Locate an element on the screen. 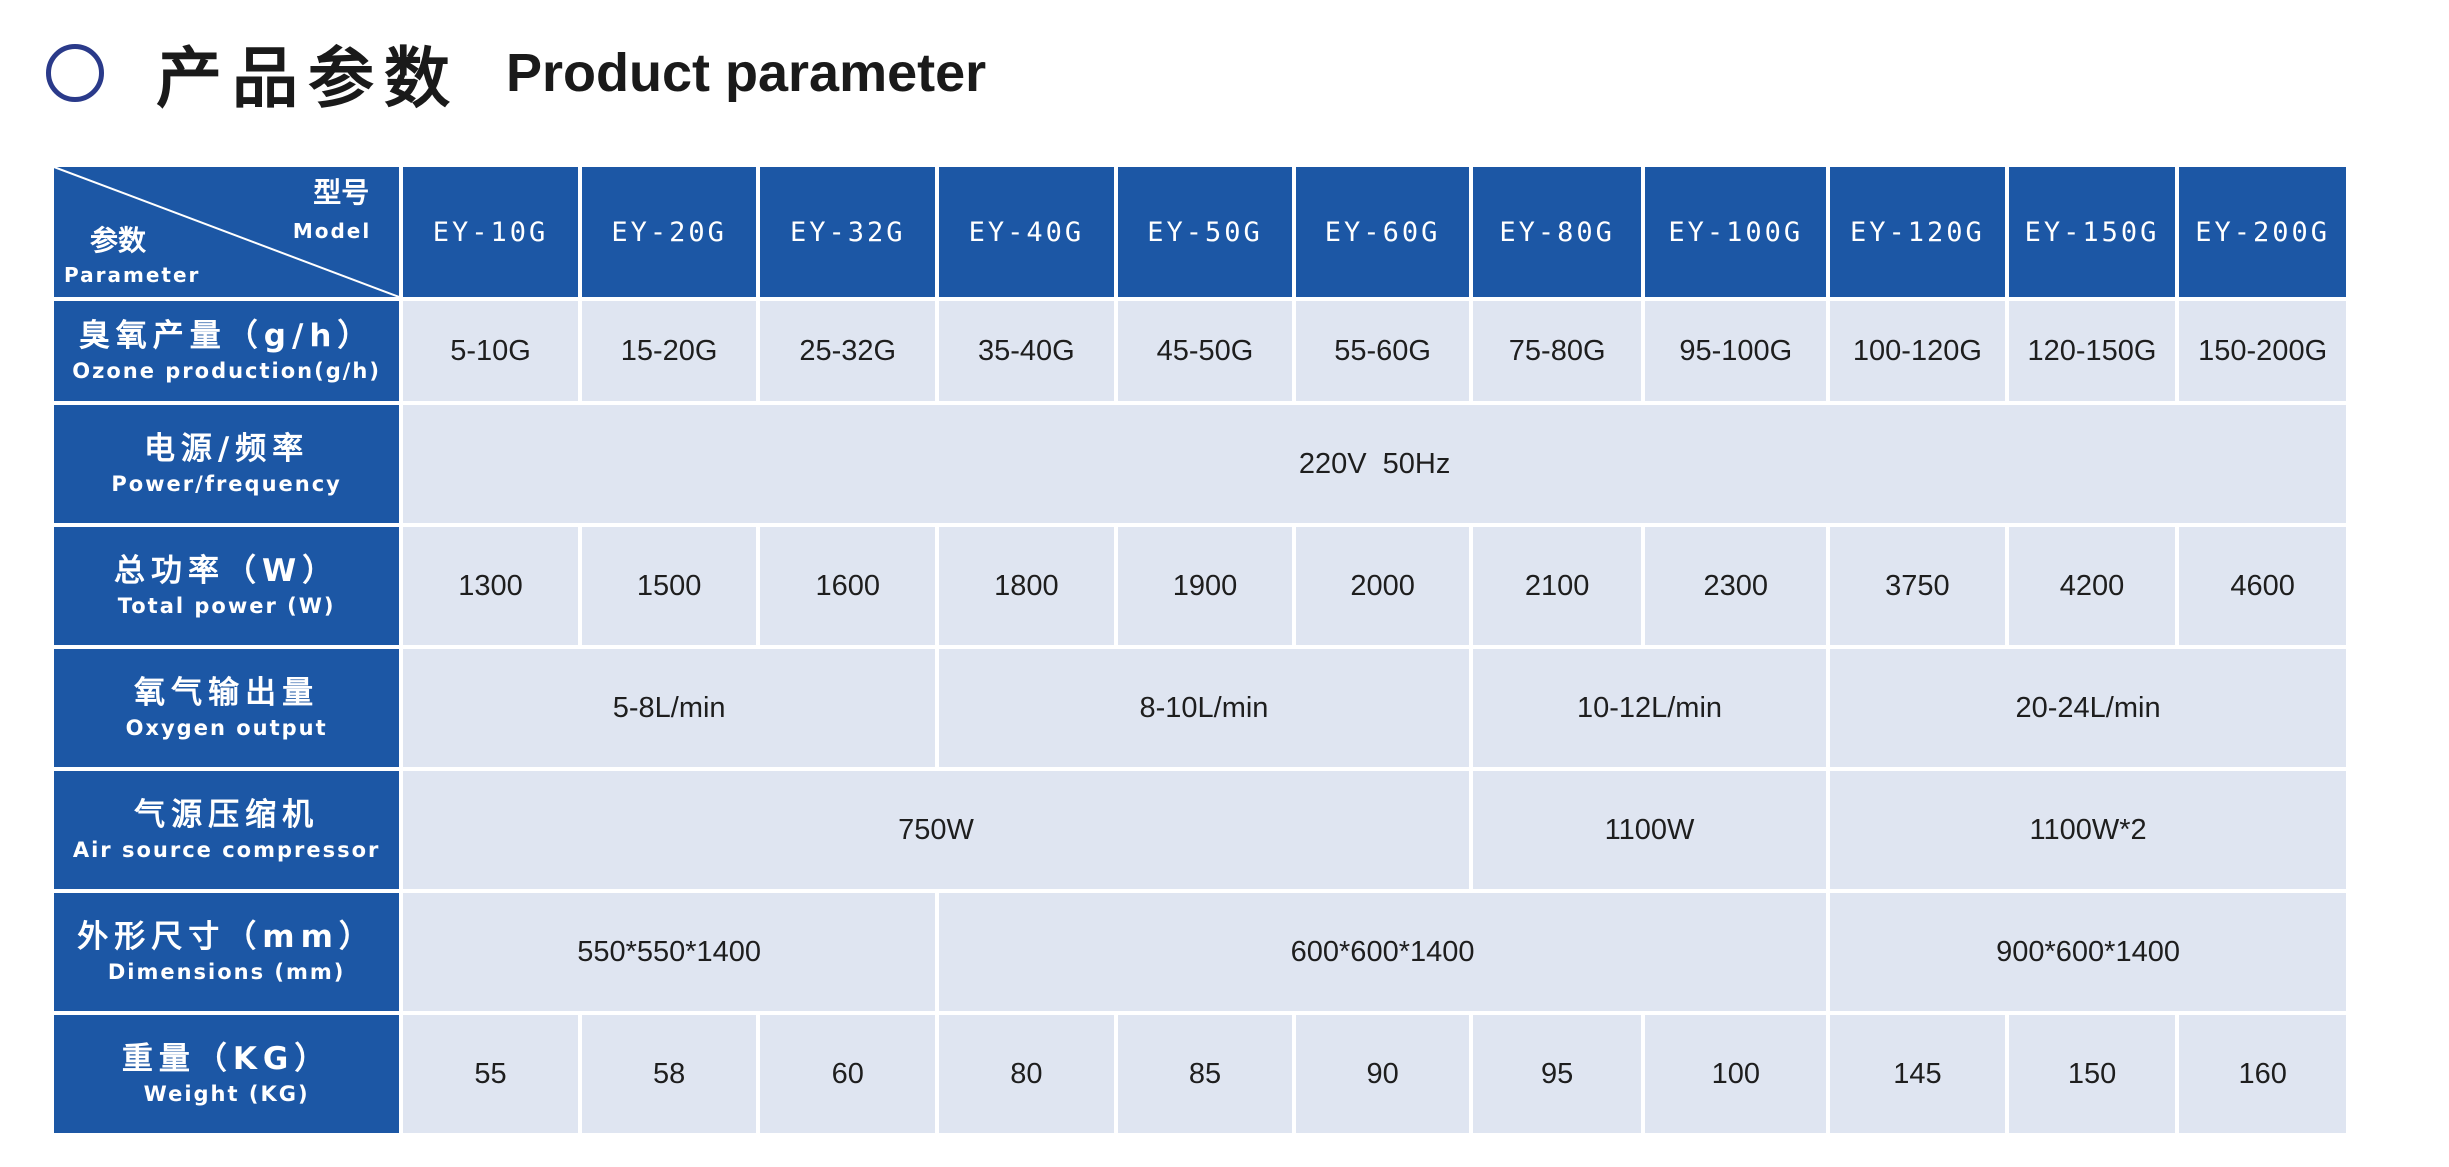  row-label-en: Total power (W) is located at coordinates (226, 606).